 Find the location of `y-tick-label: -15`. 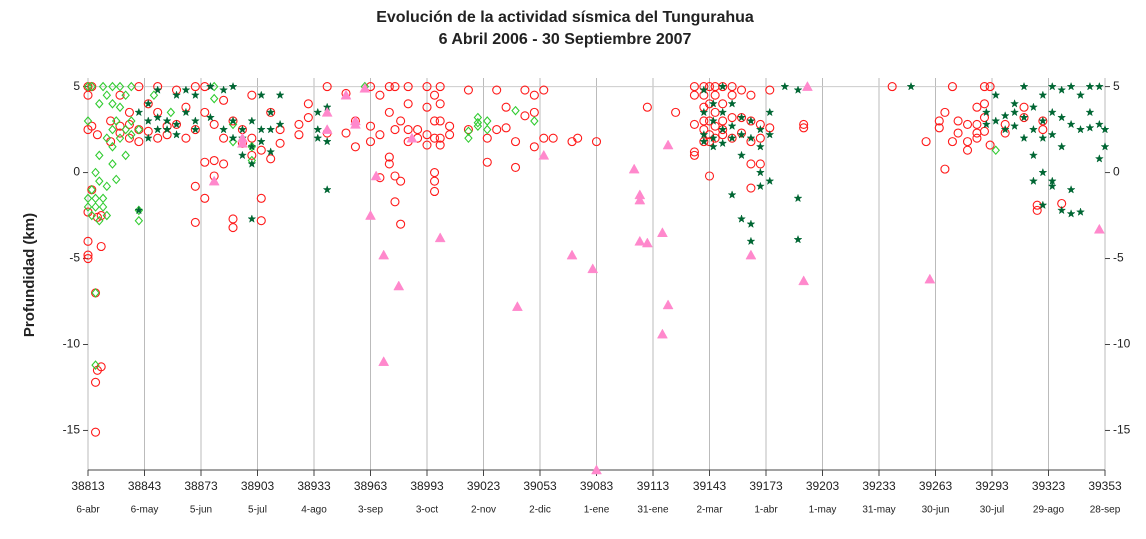

y-tick-label: -15 is located at coordinates (72, 430).